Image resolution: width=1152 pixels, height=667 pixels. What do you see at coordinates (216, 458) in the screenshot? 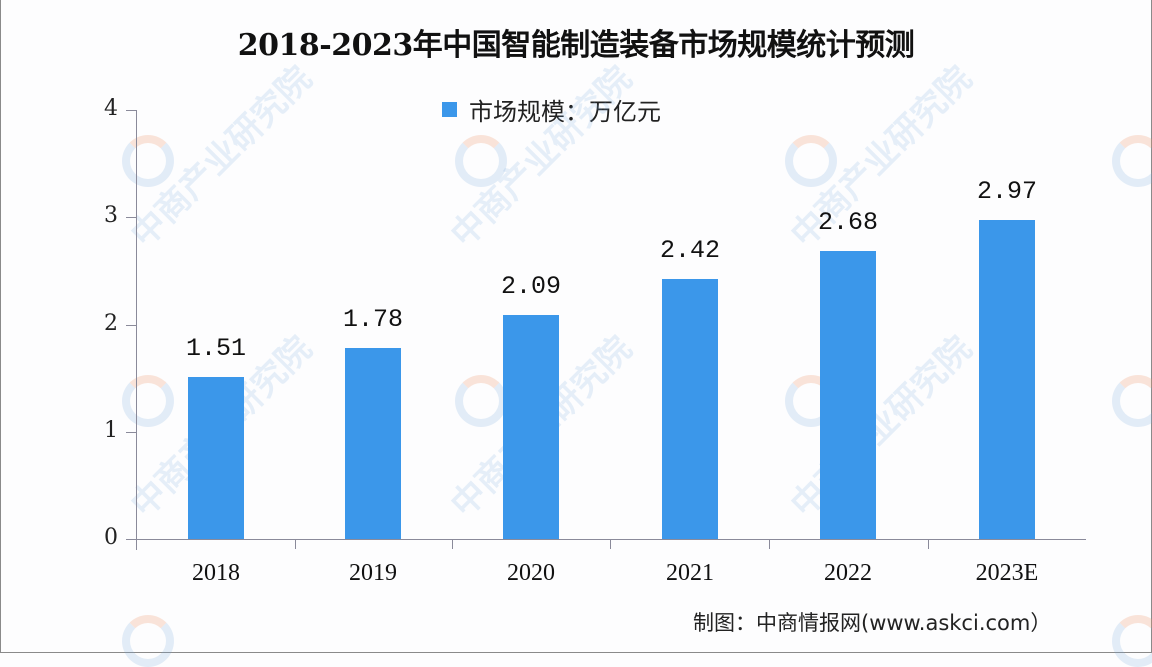
I see `bar-2018` at bounding box center [216, 458].